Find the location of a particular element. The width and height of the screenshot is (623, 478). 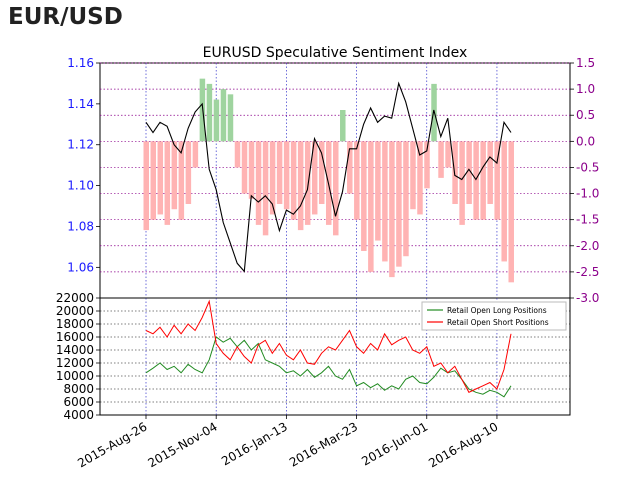

x-tick-label-4: 2016-Jun-01 is located at coordinates (394, 443).